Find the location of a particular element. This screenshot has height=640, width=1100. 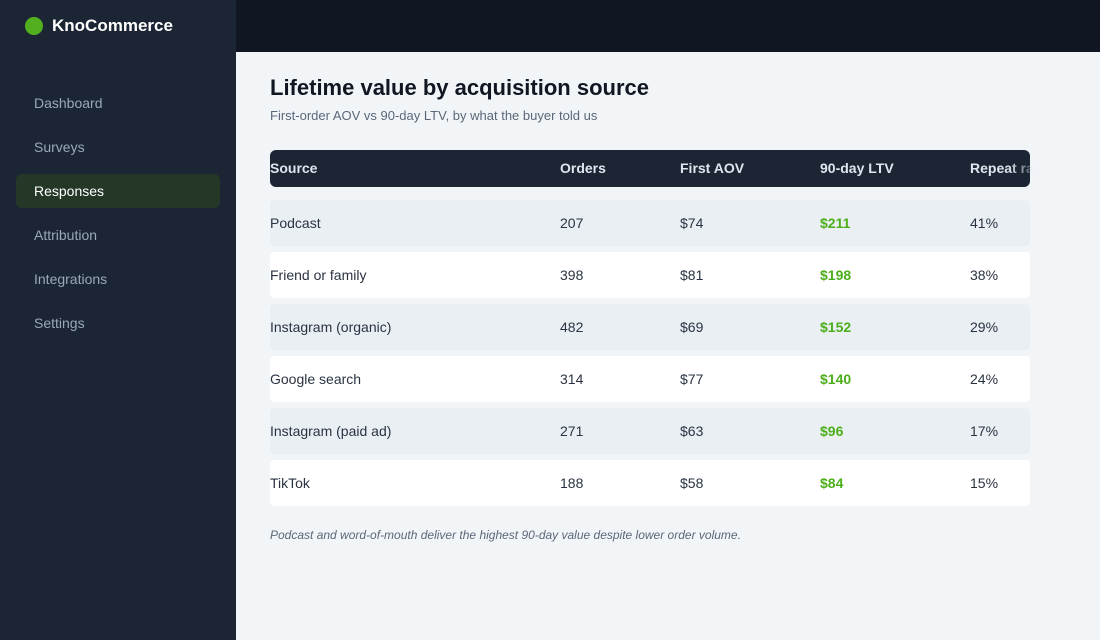

nav-item: Dashboard is located at coordinates (68, 103).